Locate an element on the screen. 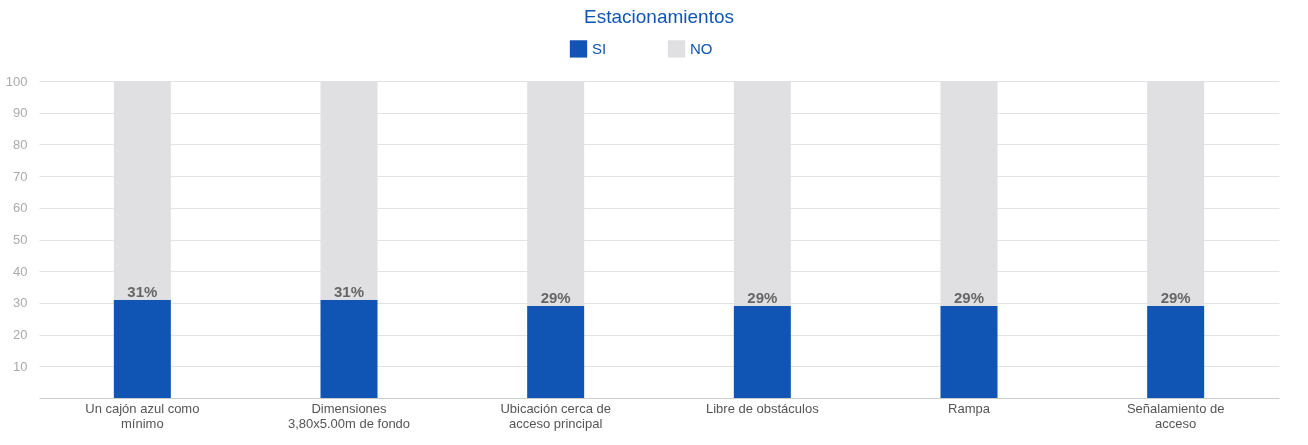 This screenshot has height=445, width=1308. y-tick-label: 30 is located at coordinates (20, 303).